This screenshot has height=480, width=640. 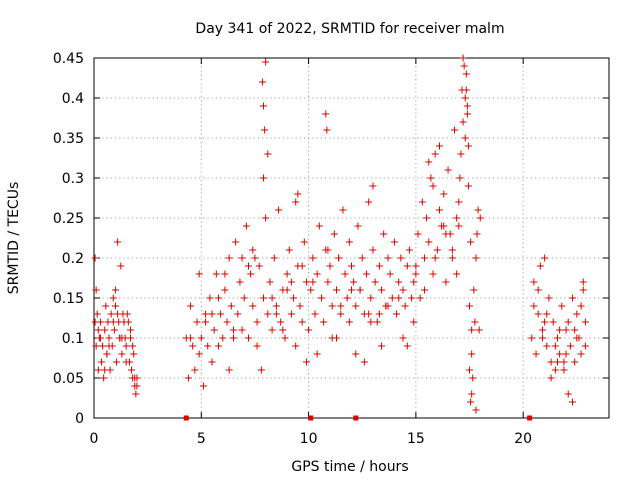 What do you see at coordinates (73, 179) in the screenshot?
I see `y-tick-label: 0.3` at bounding box center [73, 179].